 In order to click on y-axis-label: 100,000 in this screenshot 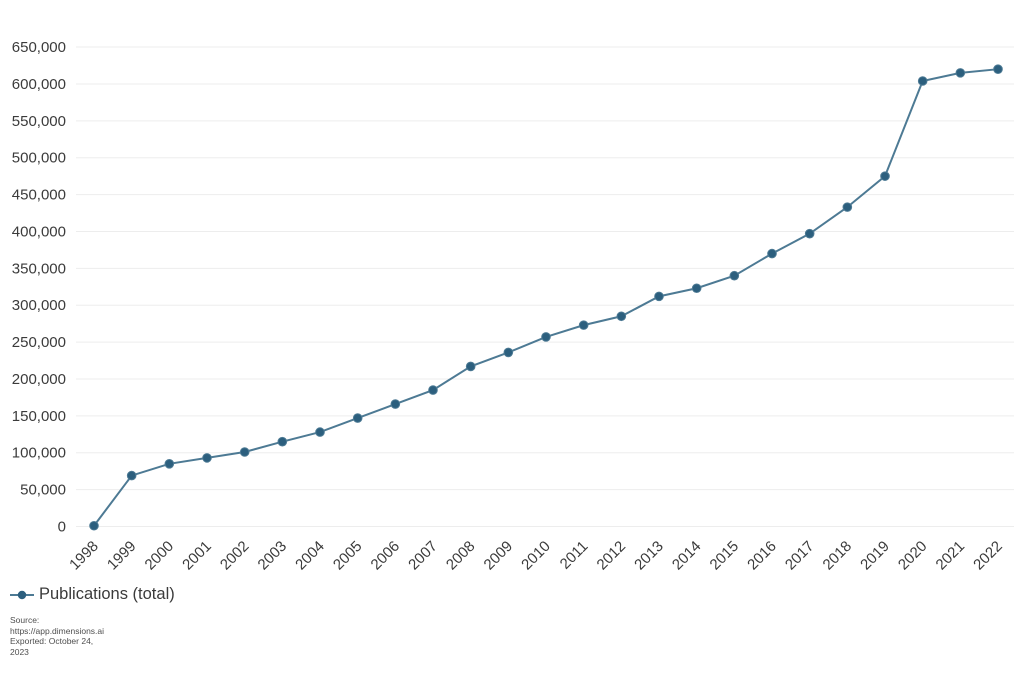, I will do `click(39, 453)`.